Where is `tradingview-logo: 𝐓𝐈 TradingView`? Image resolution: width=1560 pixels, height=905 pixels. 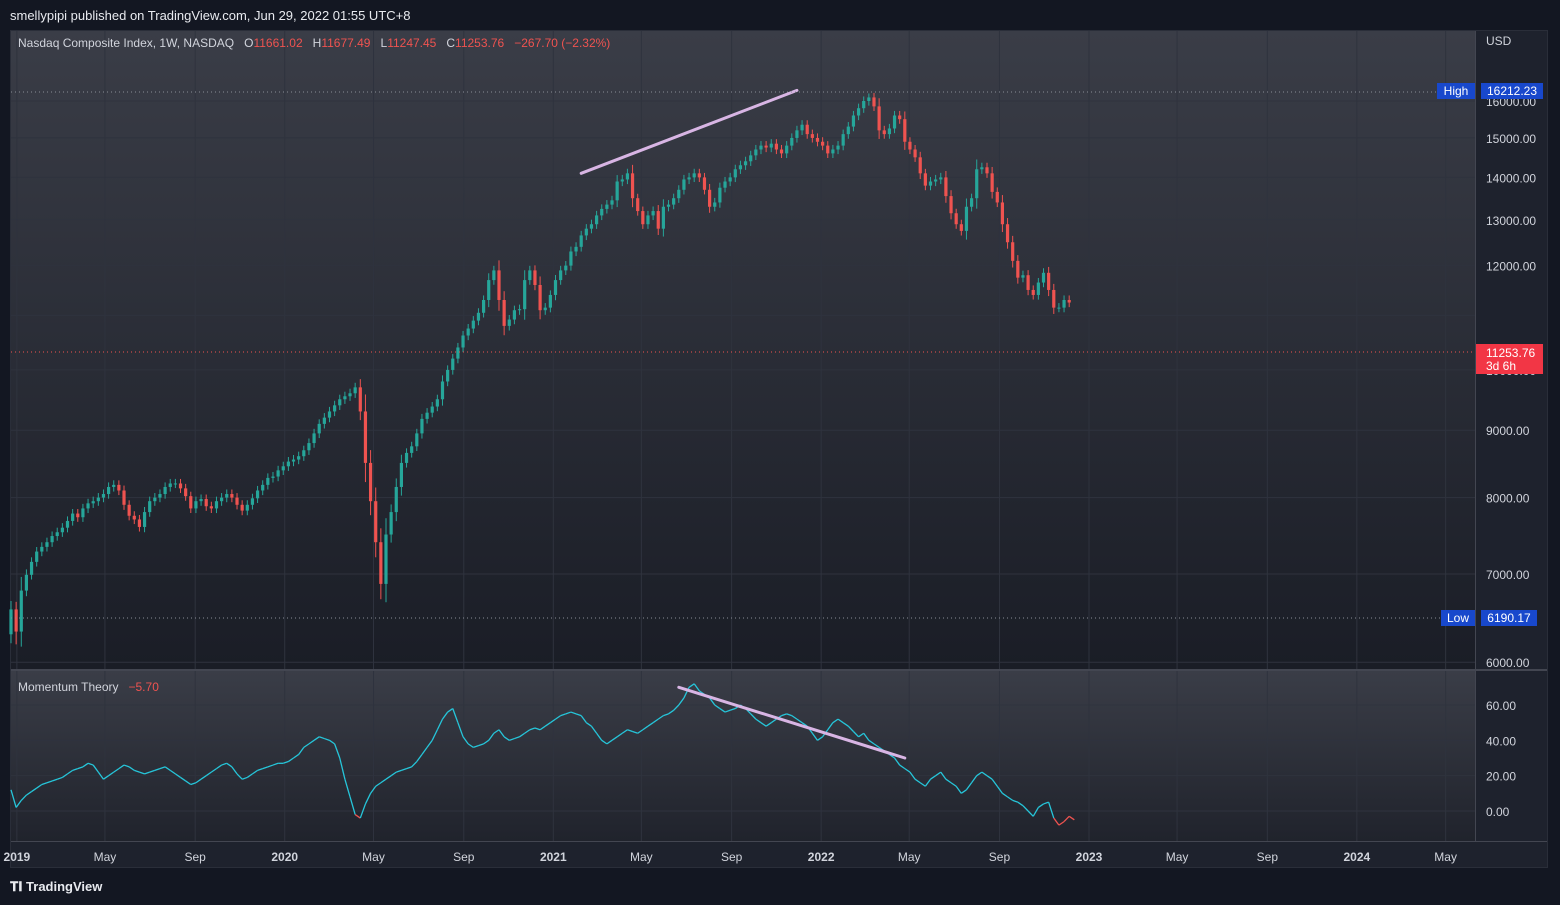 tradingview-logo: 𝐓𝐈 TradingView is located at coordinates (56, 887).